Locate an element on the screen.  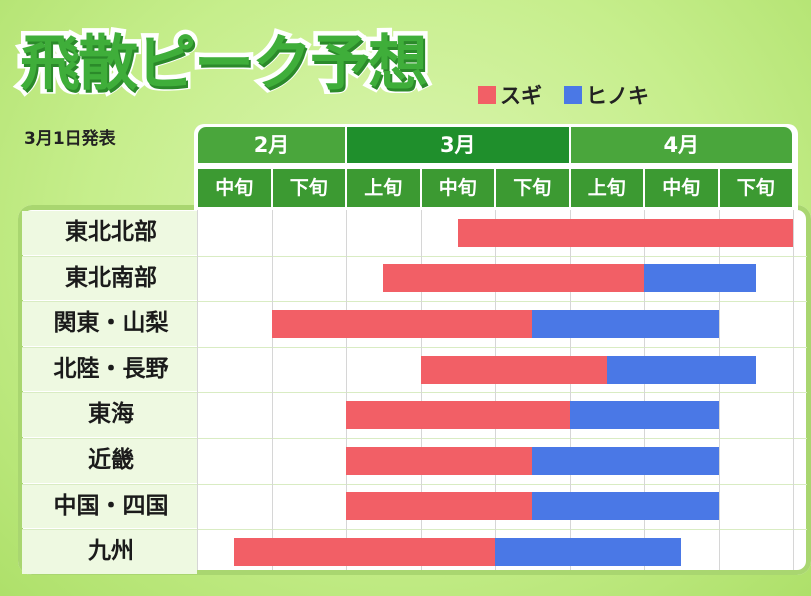
region-label: 東北南部 is located at coordinates (111, 277).